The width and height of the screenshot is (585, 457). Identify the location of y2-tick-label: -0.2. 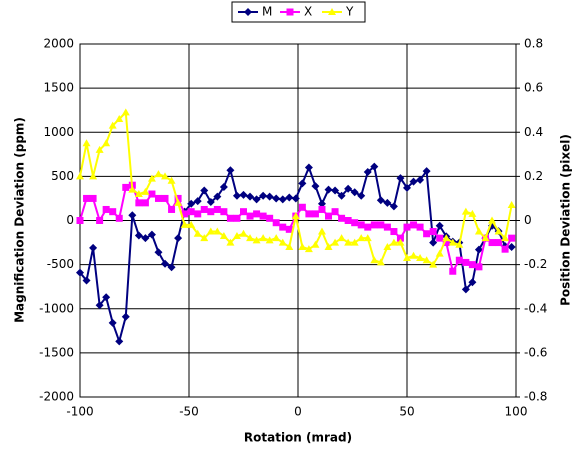
(535, 264).